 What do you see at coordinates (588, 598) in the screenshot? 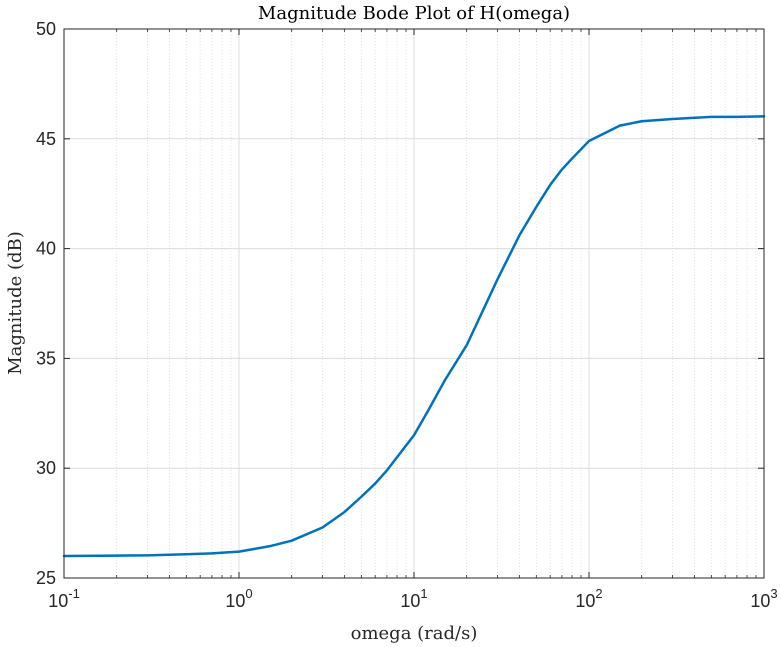
I see `x-tick-label: 10²` at bounding box center [588, 598].